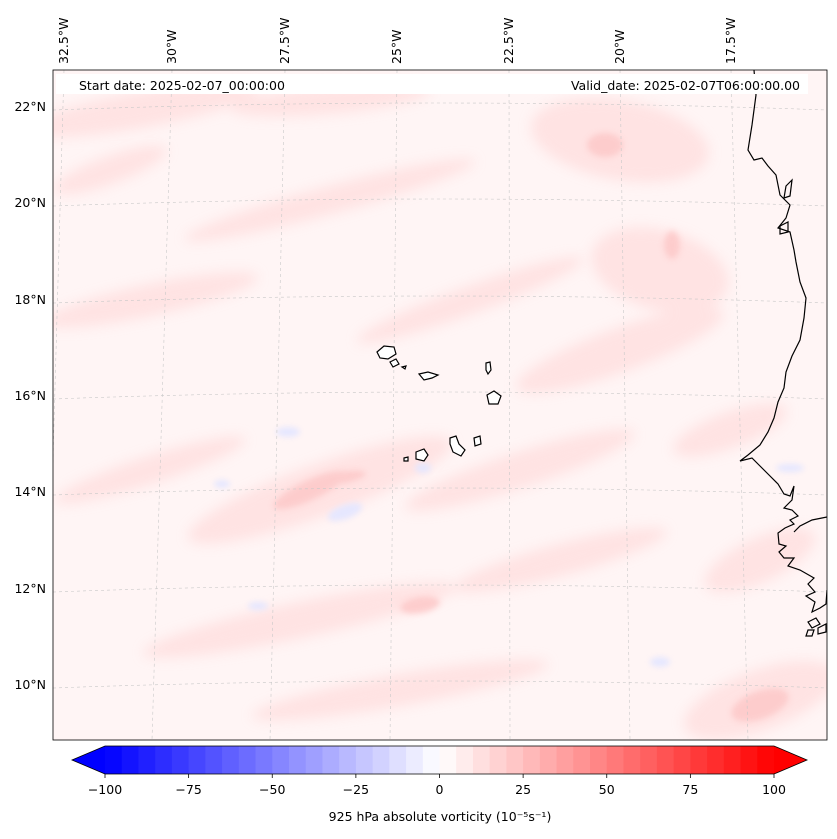 Image resolution: width=837 pixels, height=839 pixels. What do you see at coordinates (428, 376) in the screenshot?
I see `island-sao-nicolau` at bounding box center [428, 376].